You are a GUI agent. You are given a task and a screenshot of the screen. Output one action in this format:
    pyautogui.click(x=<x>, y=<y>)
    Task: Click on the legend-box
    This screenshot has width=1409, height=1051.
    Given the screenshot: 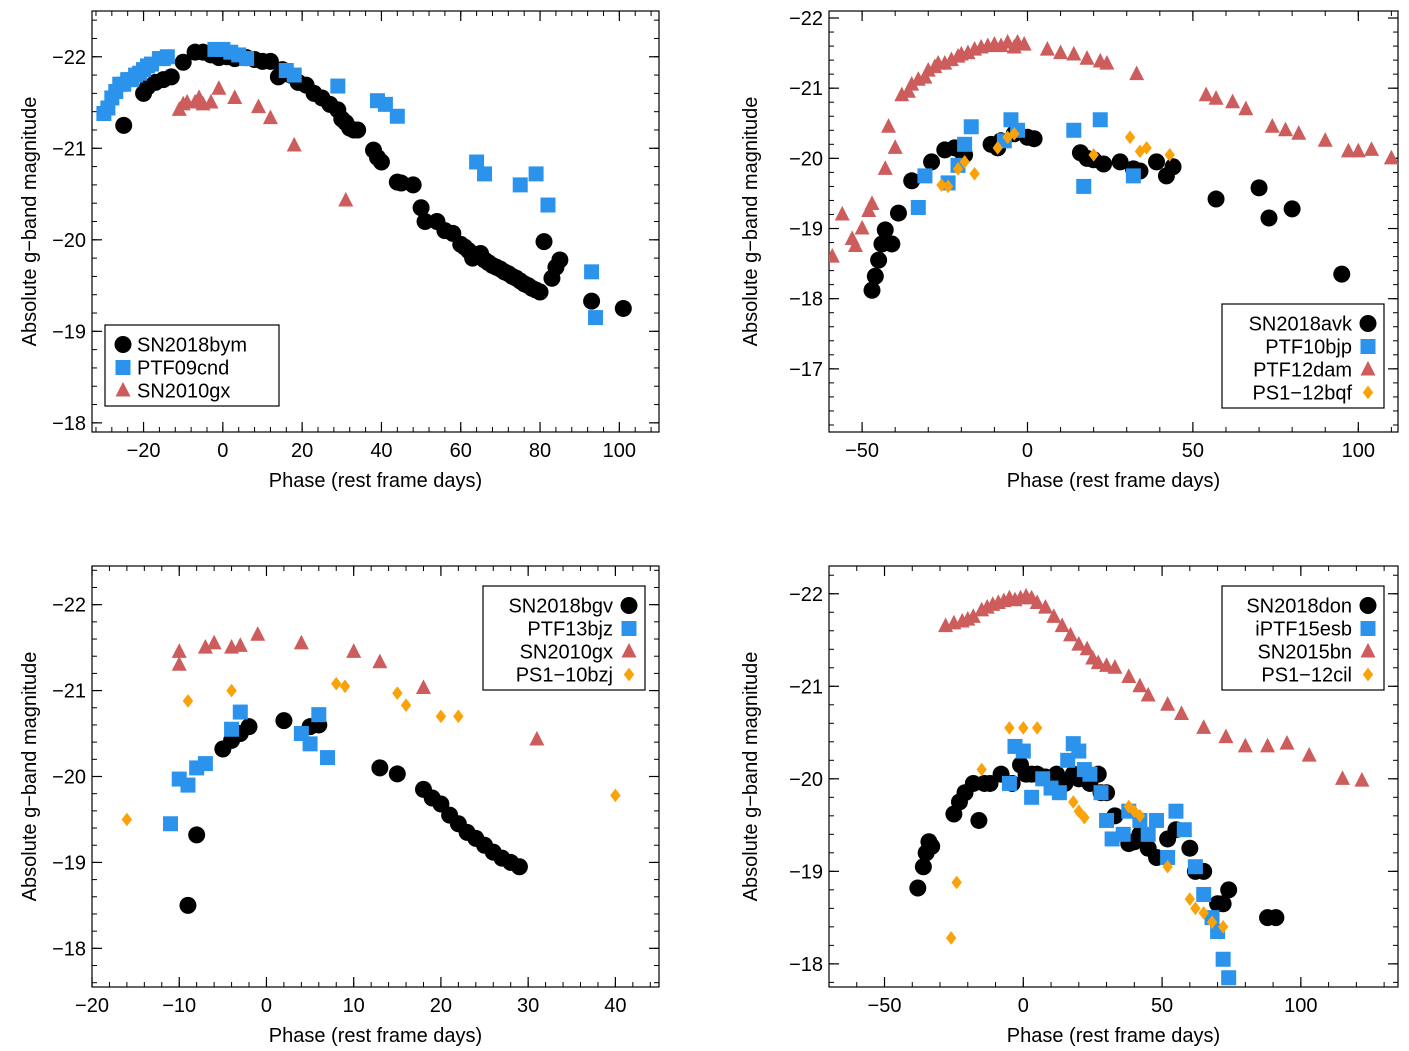 What is the action you would take?
    pyautogui.click(x=192, y=365)
    